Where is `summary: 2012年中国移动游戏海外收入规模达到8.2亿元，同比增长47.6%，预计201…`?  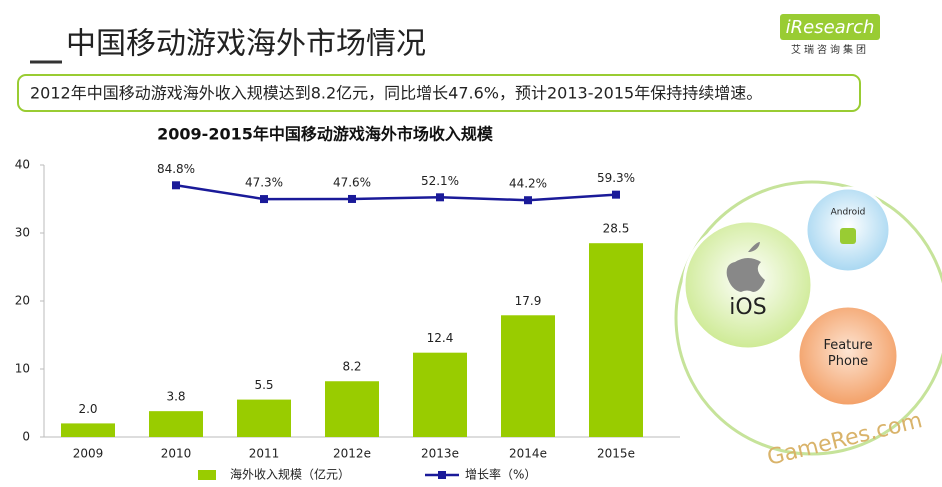
summary: 2012年中国移动游戏海外收入规模达到8.2亿元，同比增长47.6%，预计201… is located at coordinates (396, 93).